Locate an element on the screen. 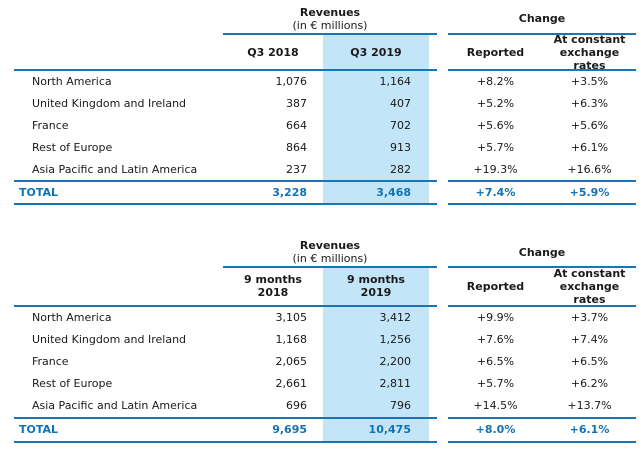 The width and height of the screenshot is (643, 451). value-2019: 282 is located at coordinates (376, 169).